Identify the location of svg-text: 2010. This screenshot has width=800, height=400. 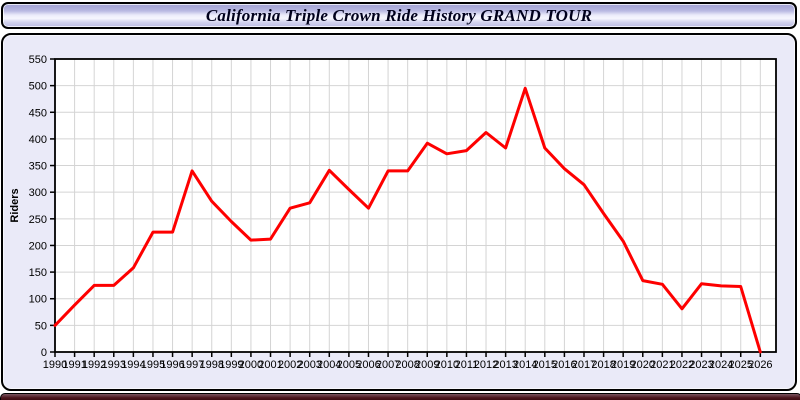
(447, 365).